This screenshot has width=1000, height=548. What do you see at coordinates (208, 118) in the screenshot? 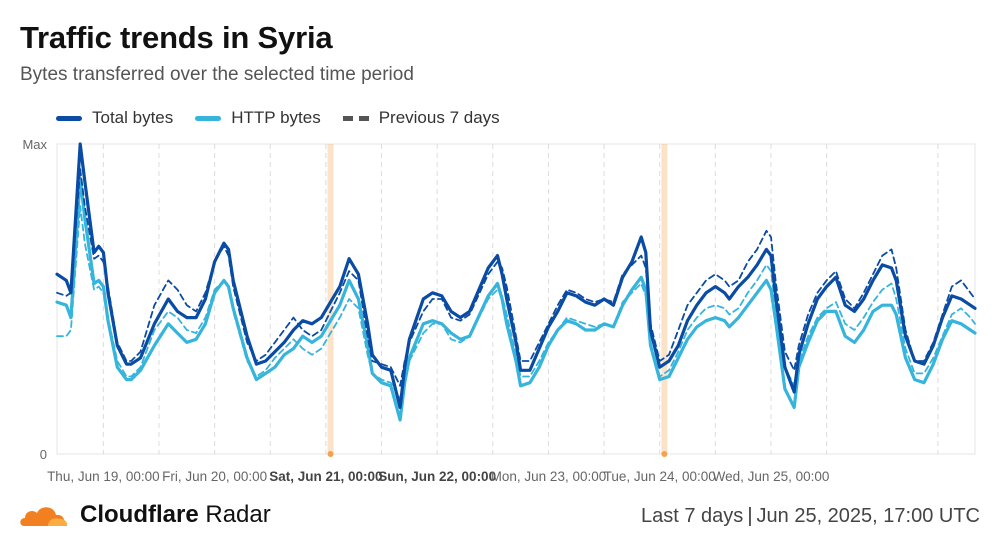
I see `legend-swatch-http` at bounding box center [208, 118].